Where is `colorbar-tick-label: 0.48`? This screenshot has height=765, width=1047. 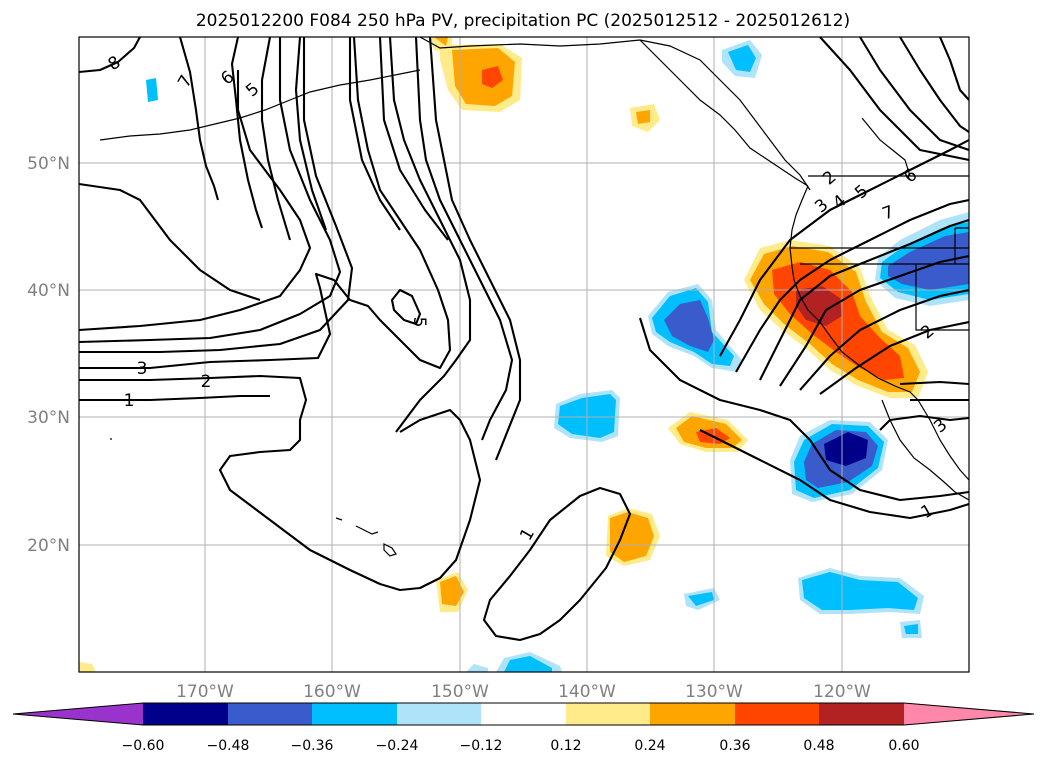 colorbar-tick-label: 0.48 is located at coordinates (818, 746).